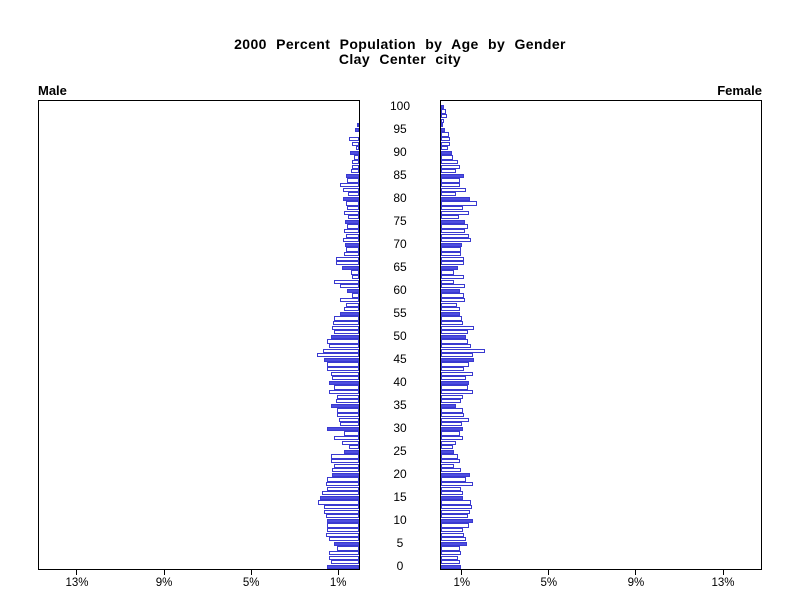 This screenshot has height=600, width=800. Describe the element at coordinates (400, 267) in the screenshot. I see `age-tick-label: 65` at that location.